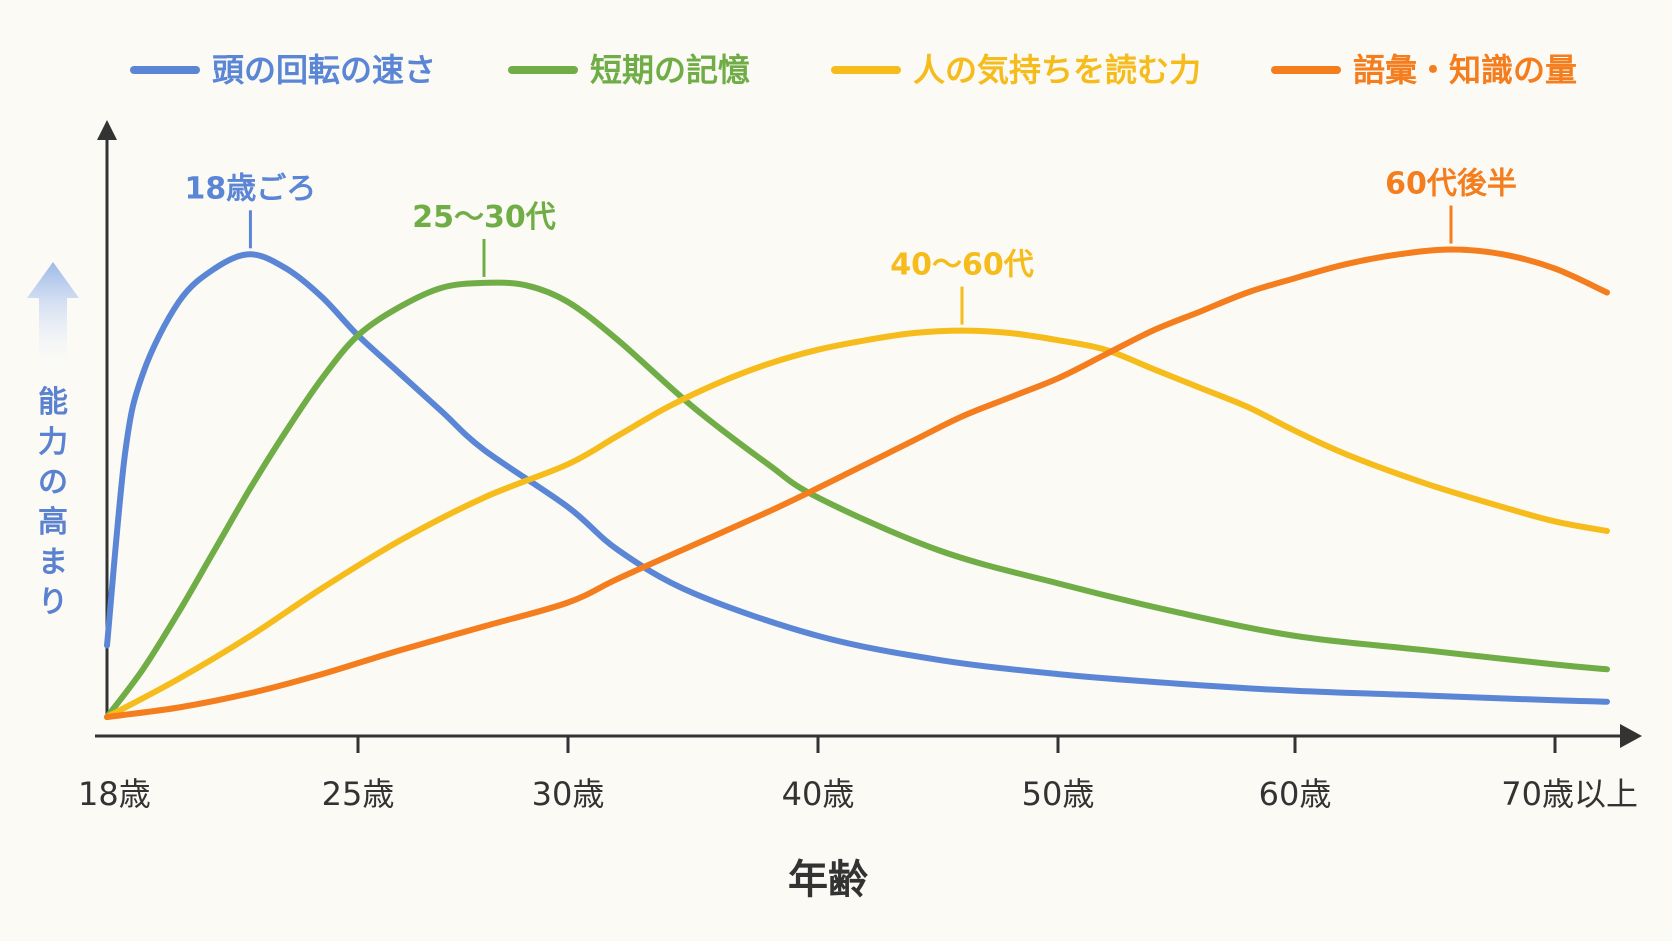  What do you see at coordinates (1451, 205) in the screenshot?
I see `peak-annotation-4: 60代後半` at bounding box center [1451, 205].